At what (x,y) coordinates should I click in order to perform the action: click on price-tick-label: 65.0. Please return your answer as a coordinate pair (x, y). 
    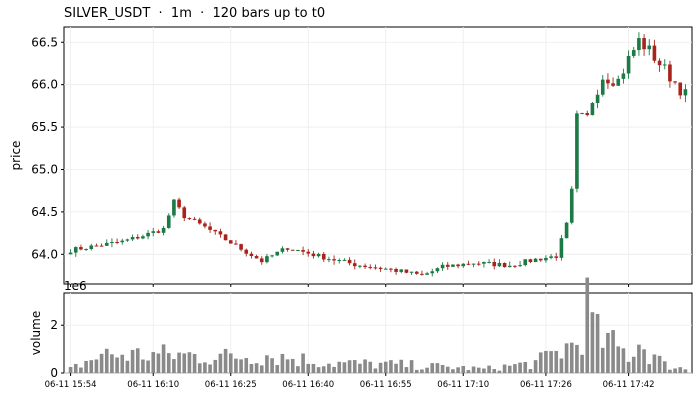
    Looking at the image, I should click on (44, 169).